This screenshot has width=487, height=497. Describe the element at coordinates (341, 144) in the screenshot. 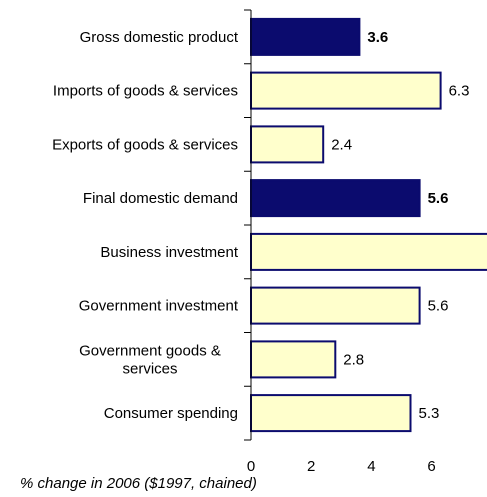

I see `data-label: 2.4` at that location.